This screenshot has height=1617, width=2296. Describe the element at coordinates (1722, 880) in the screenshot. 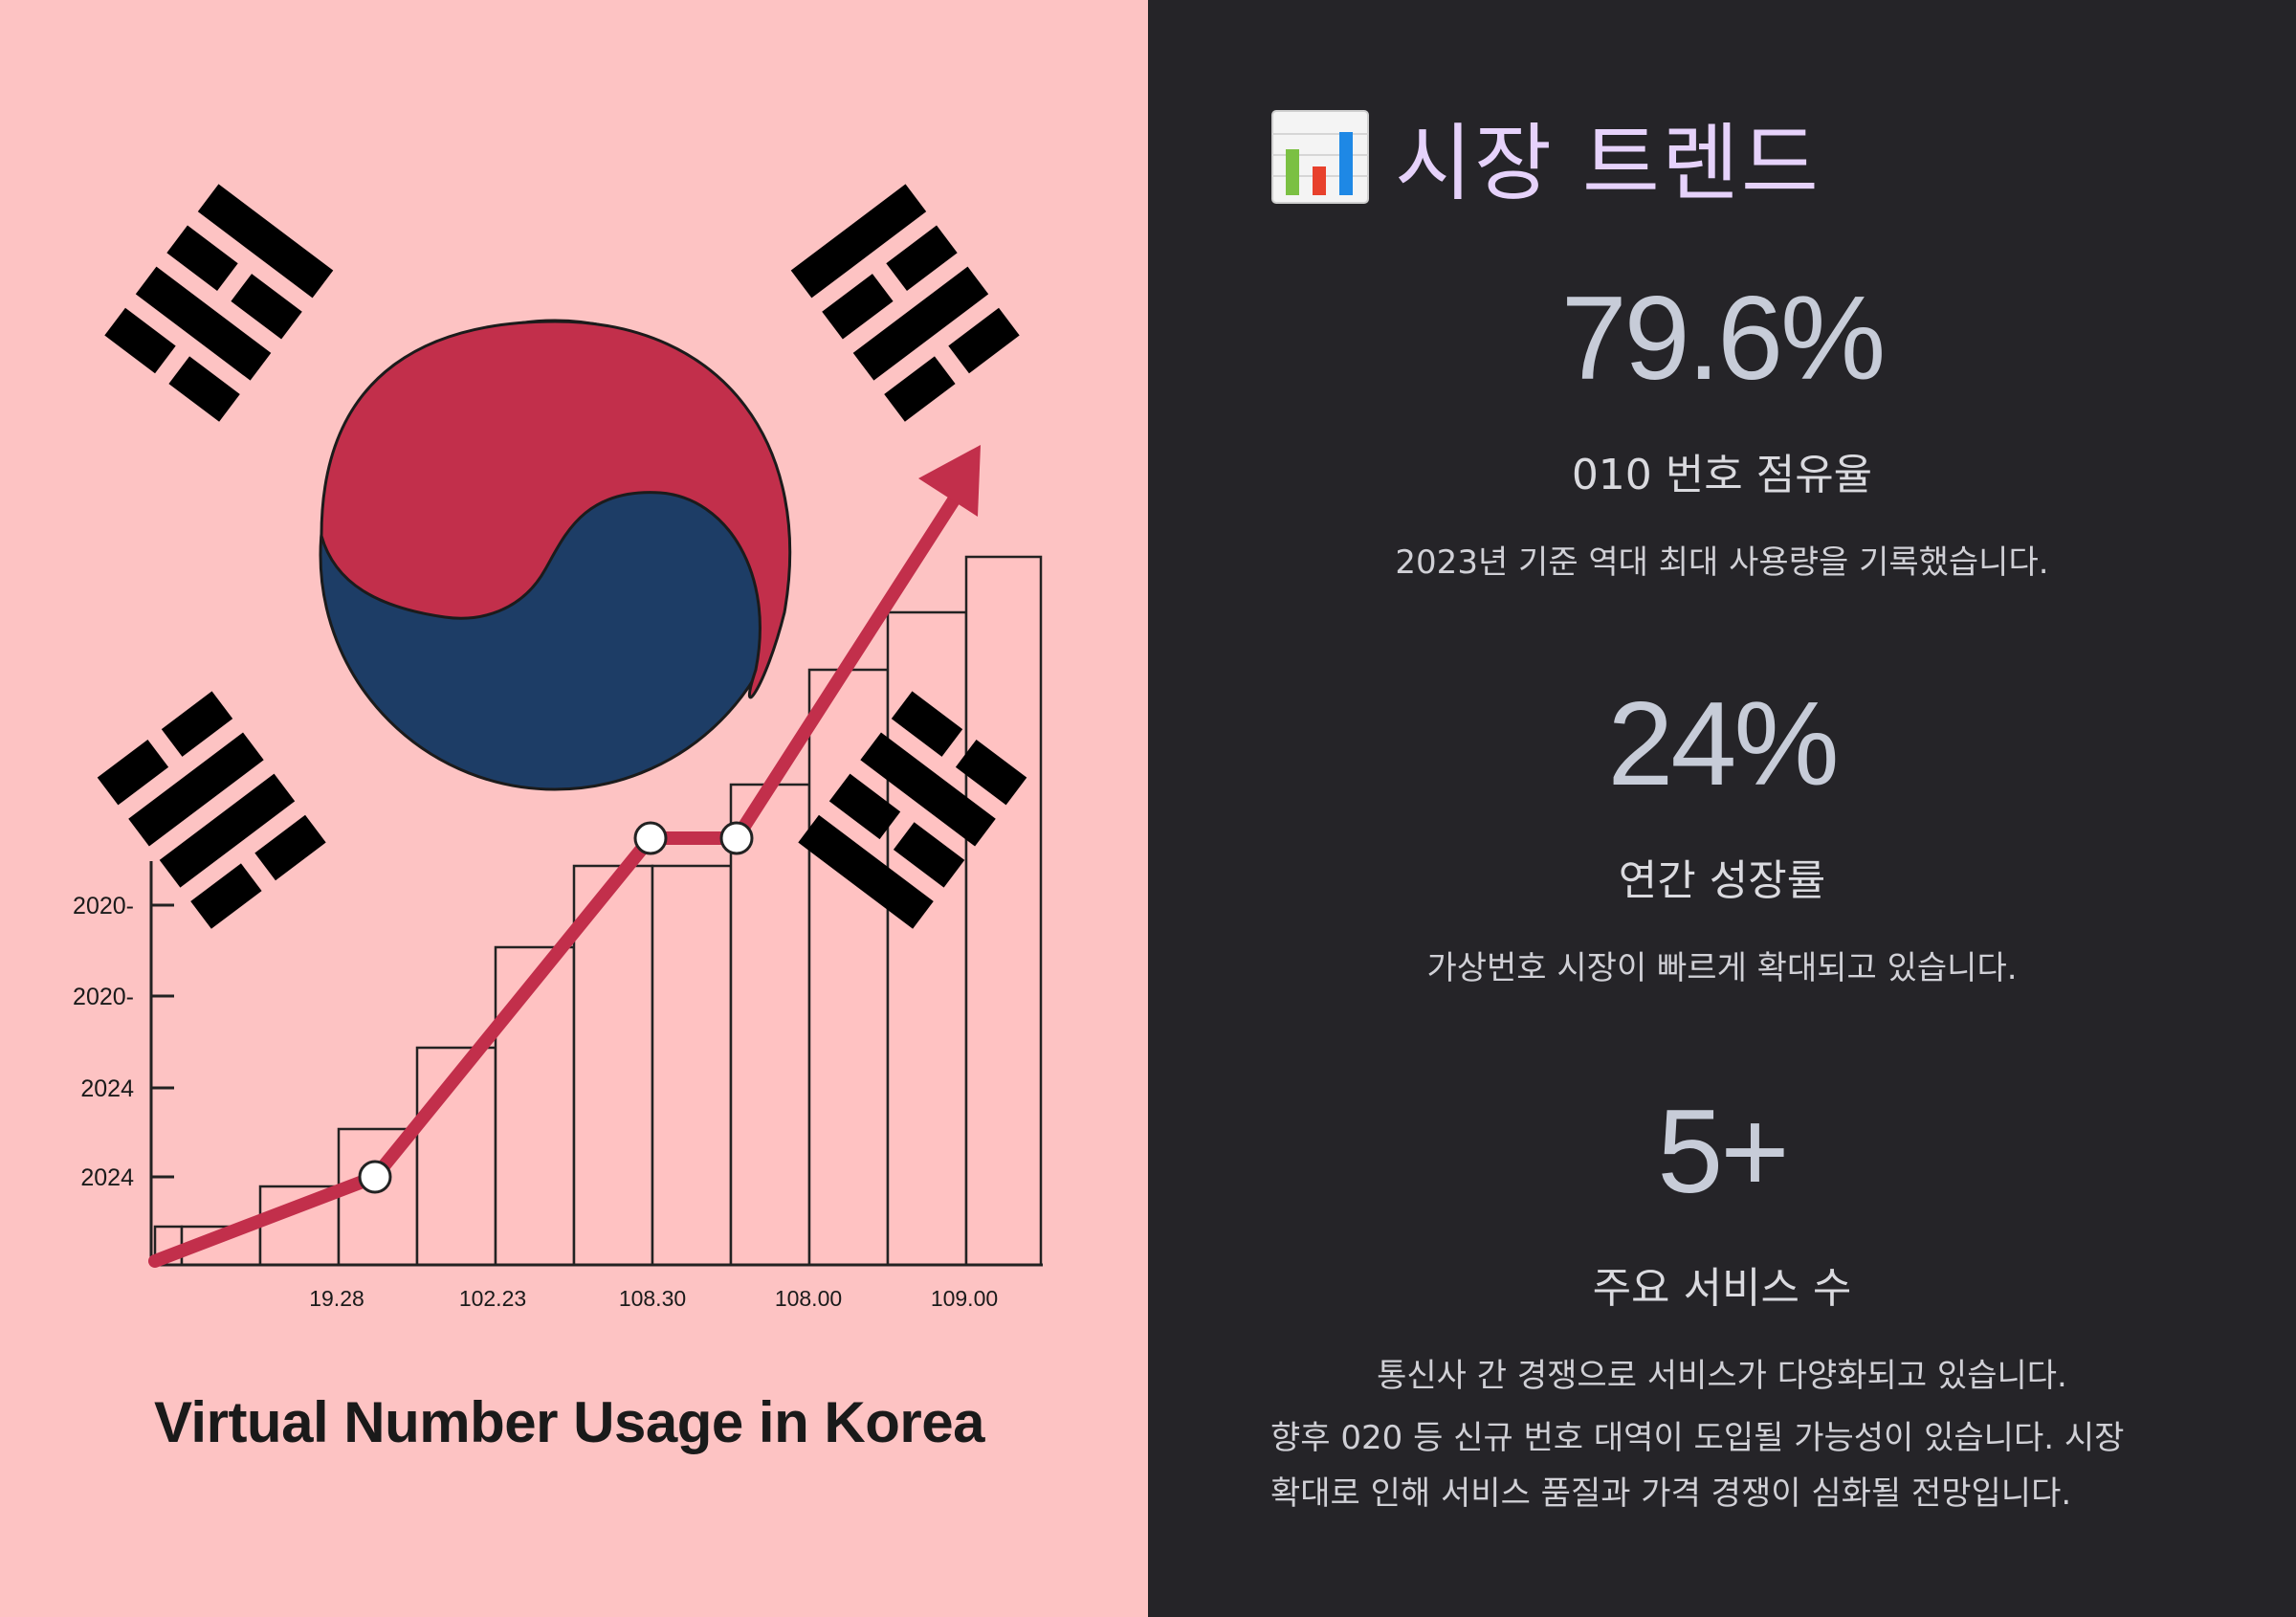

I see `stat-label: 연간 성장률` at that location.